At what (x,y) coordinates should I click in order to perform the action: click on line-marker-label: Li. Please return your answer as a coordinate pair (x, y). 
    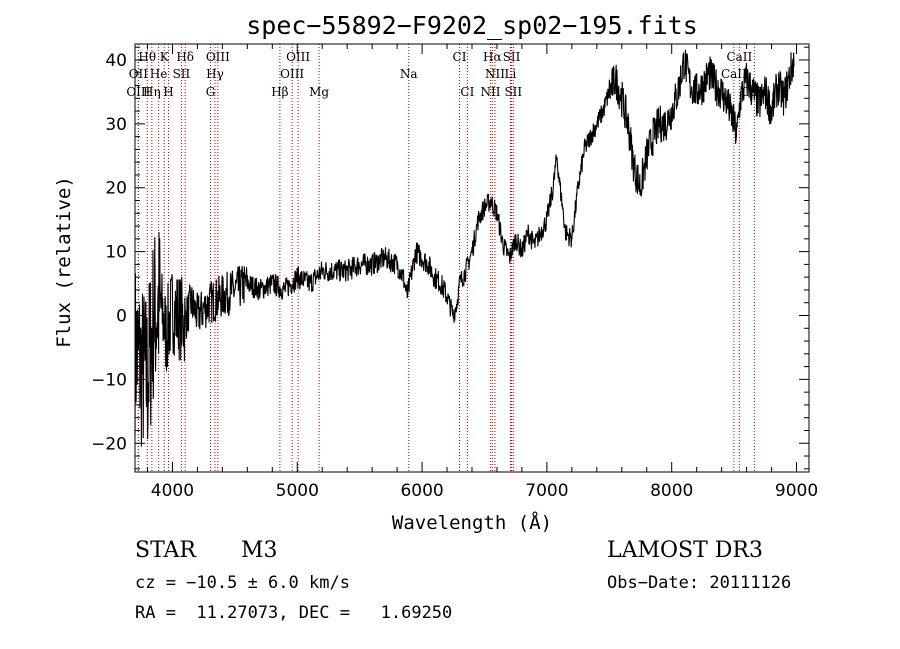
    Looking at the image, I should click on (511, 74).